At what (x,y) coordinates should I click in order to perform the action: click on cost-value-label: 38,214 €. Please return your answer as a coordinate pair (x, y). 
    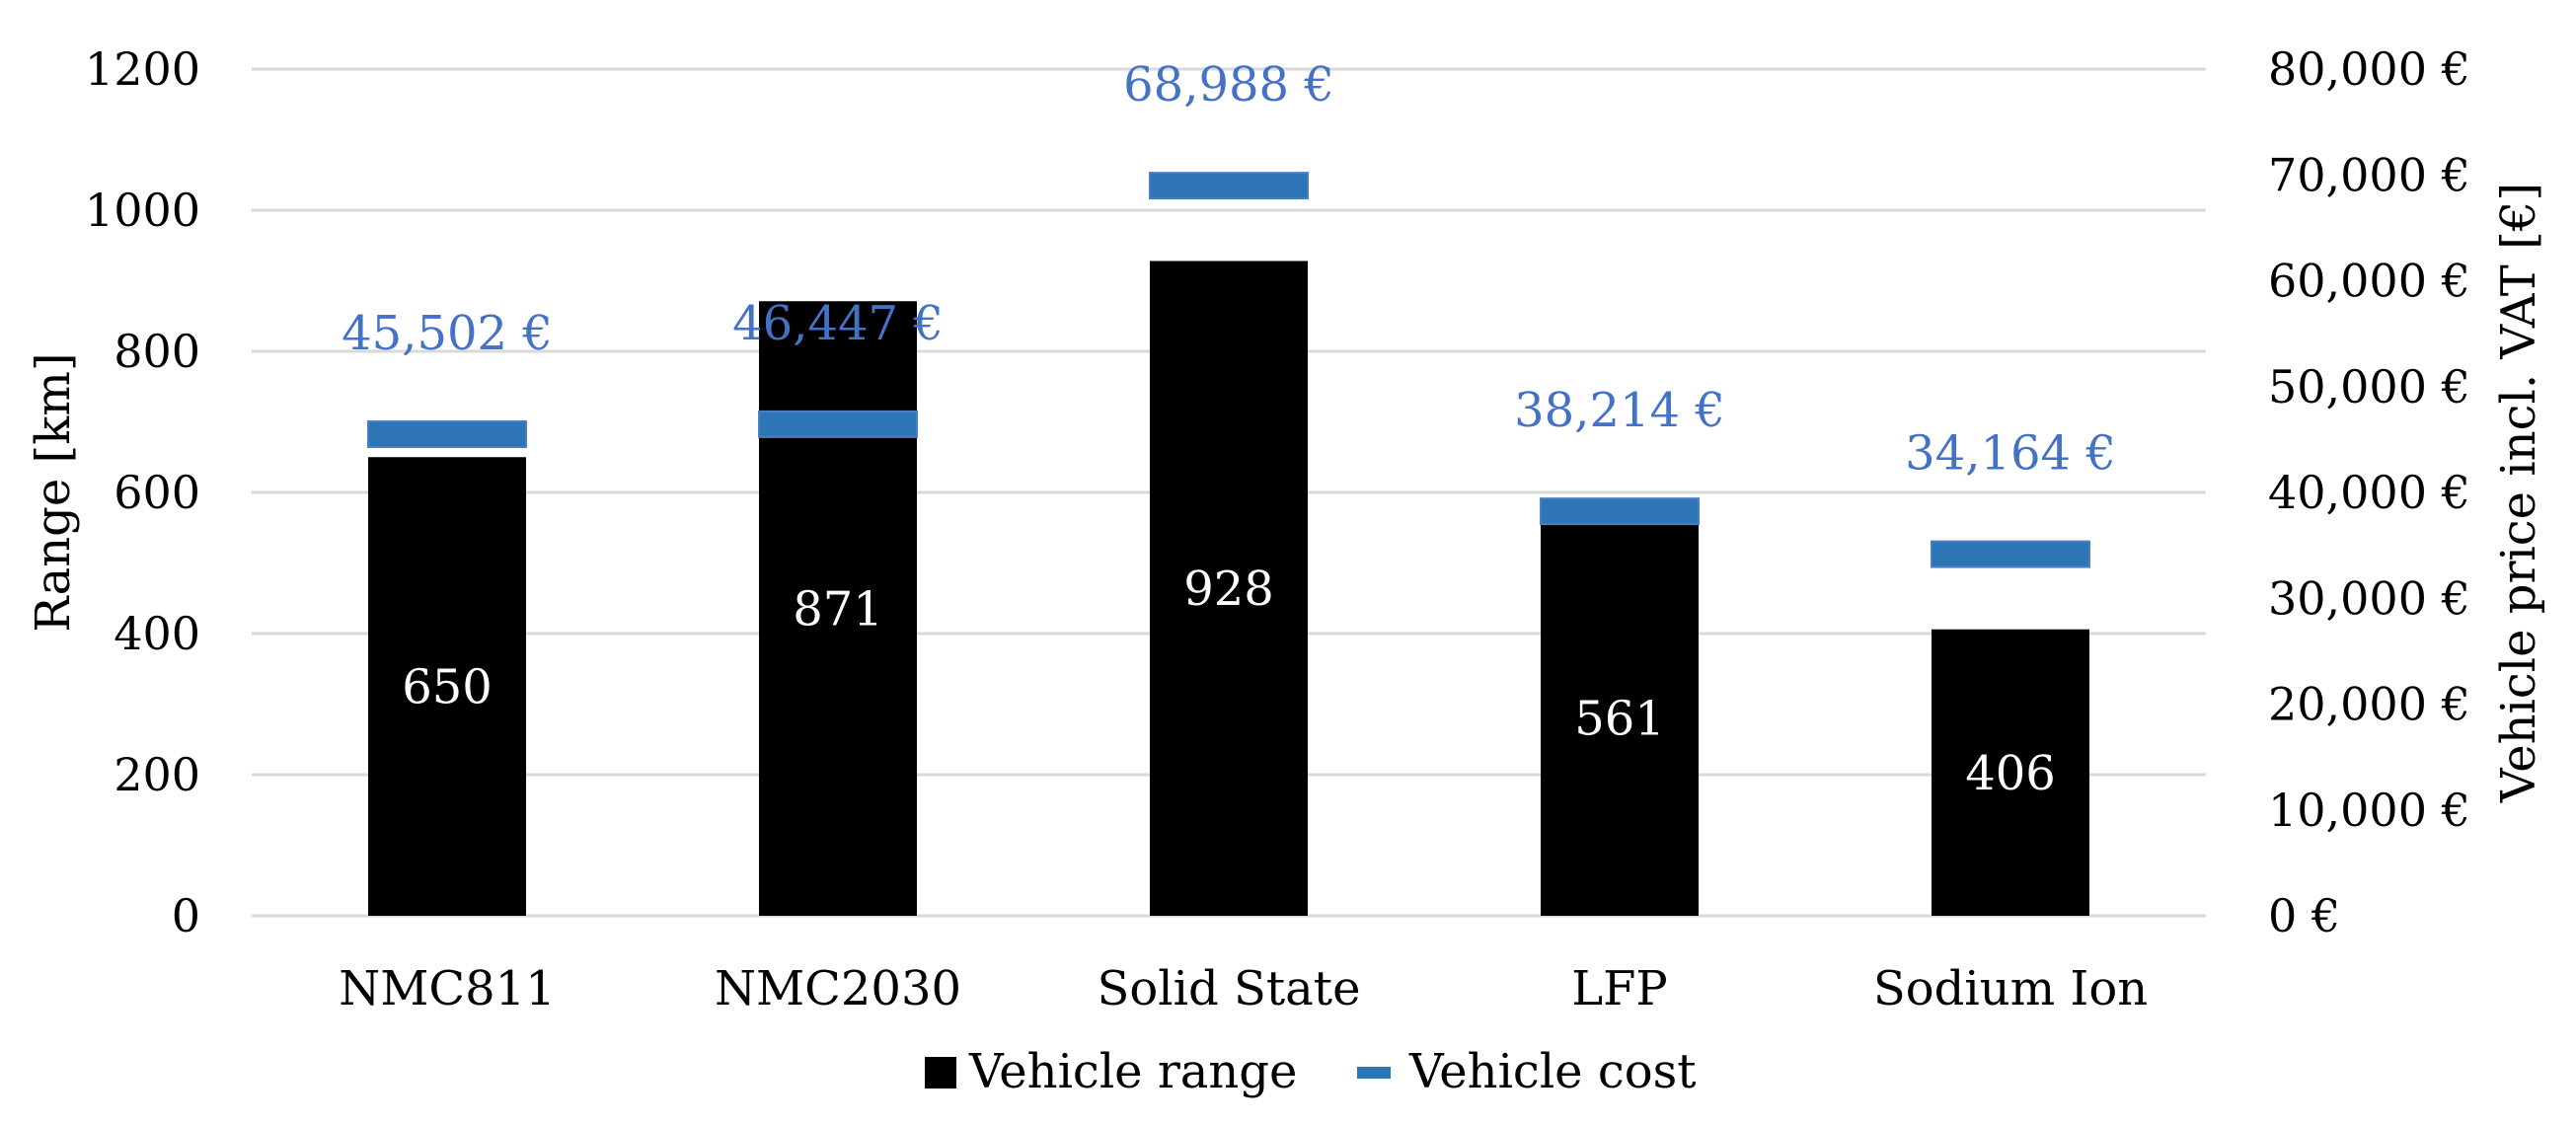
    Looking at the image, I should click on (1619, 410).